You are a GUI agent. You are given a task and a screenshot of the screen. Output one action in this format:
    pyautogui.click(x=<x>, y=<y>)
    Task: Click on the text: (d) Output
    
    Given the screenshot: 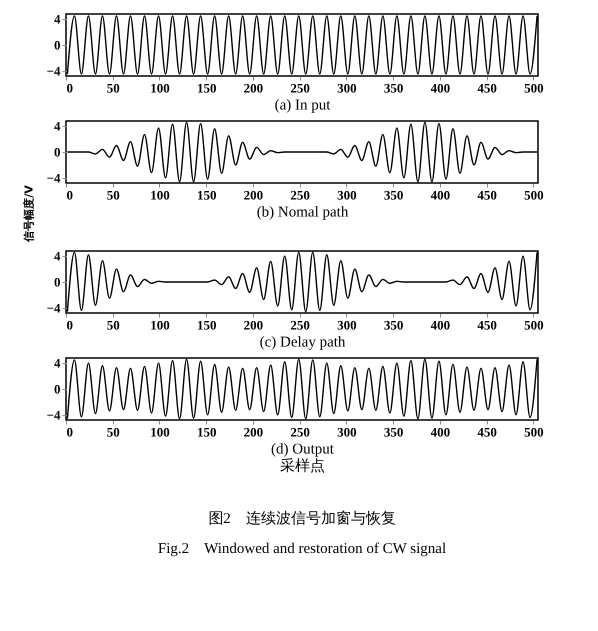 What is the action you would take?
    pyautogui.click(x=303, y=450)
    